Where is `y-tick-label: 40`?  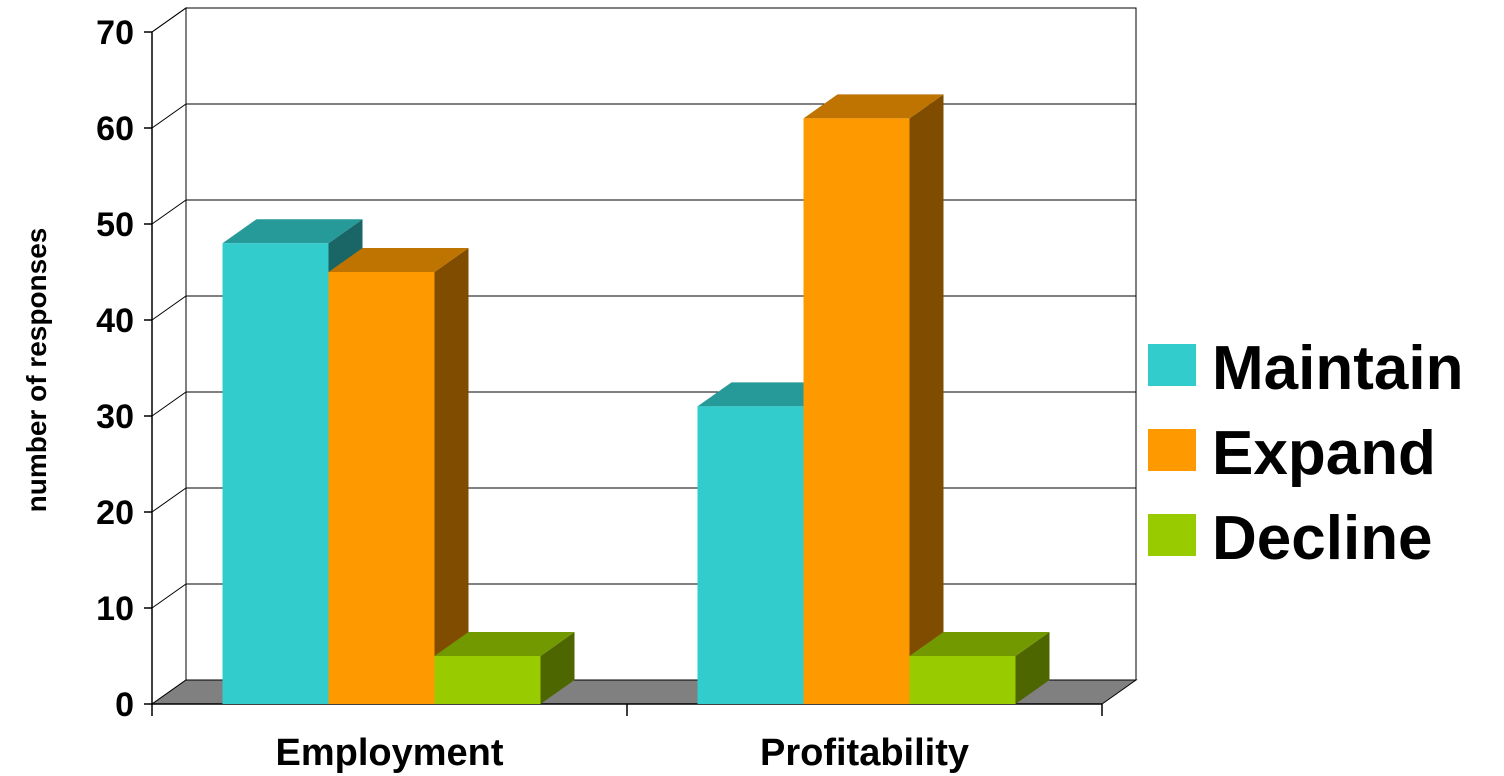
y-tick-label: 40 is located at coordinates (115, 321).